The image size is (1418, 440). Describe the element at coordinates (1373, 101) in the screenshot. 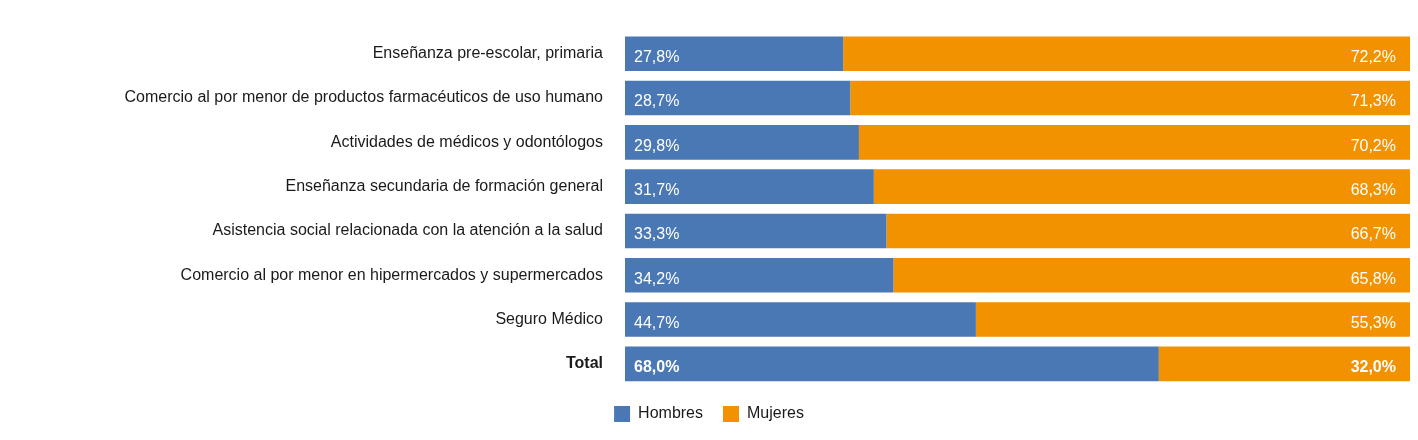

I see `data-label: 71,3%` at that location.